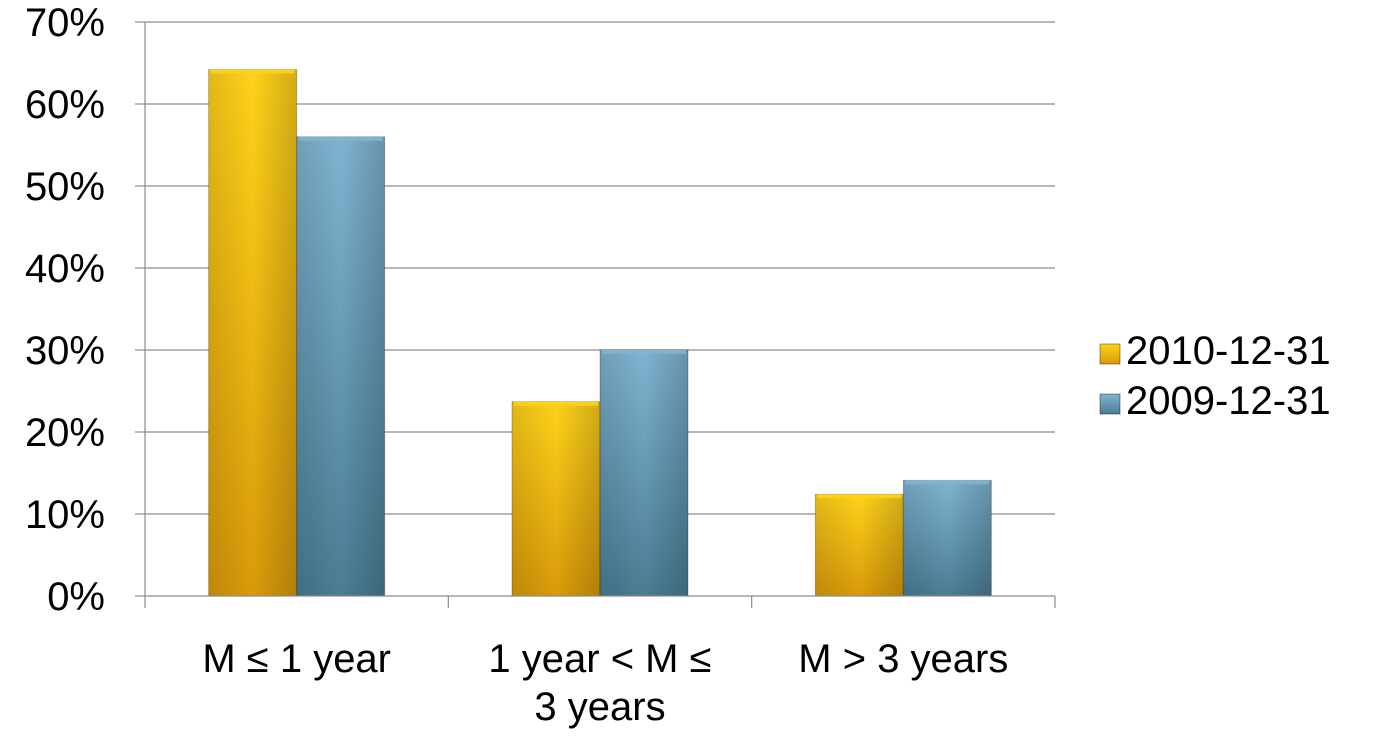 The height and width of the screenshot is (736, 1384). What do you see at coordinates (65, 515) in the screenshot?
I see `y-tick-label: 10%` at bounding box center [65, 515].